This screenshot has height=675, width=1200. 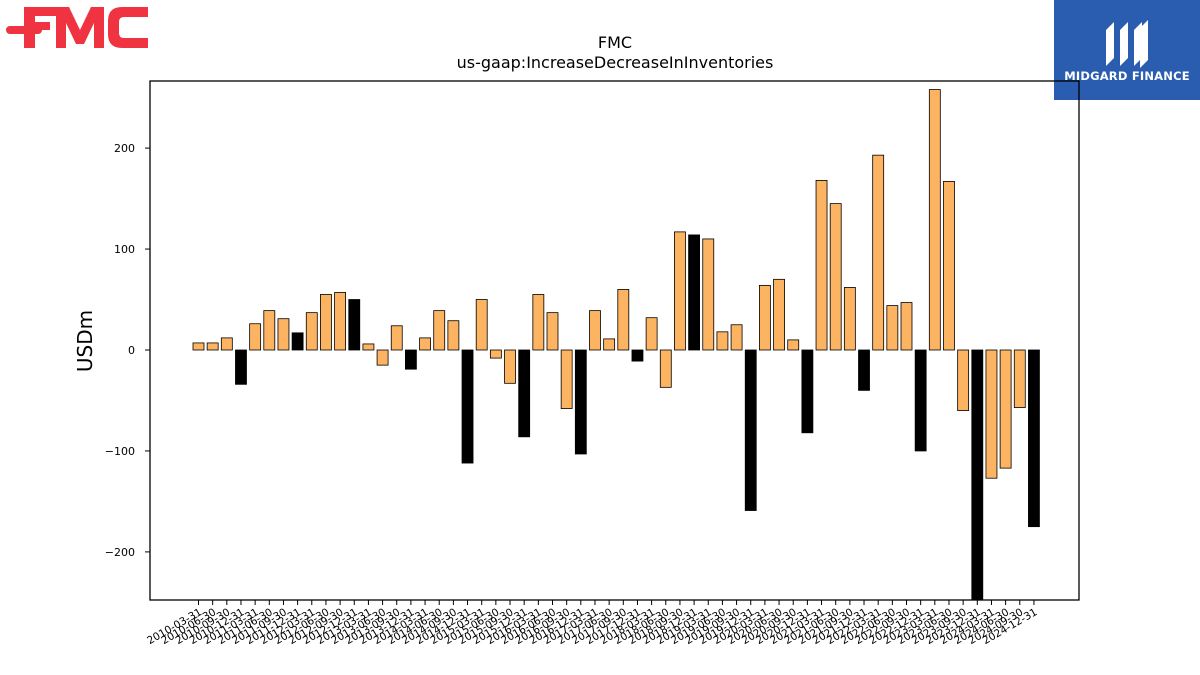 What do you see at coordinates (120, 451) in the screenshot?
I see `y-tick-label: −100` at bounding box center [120, 451].